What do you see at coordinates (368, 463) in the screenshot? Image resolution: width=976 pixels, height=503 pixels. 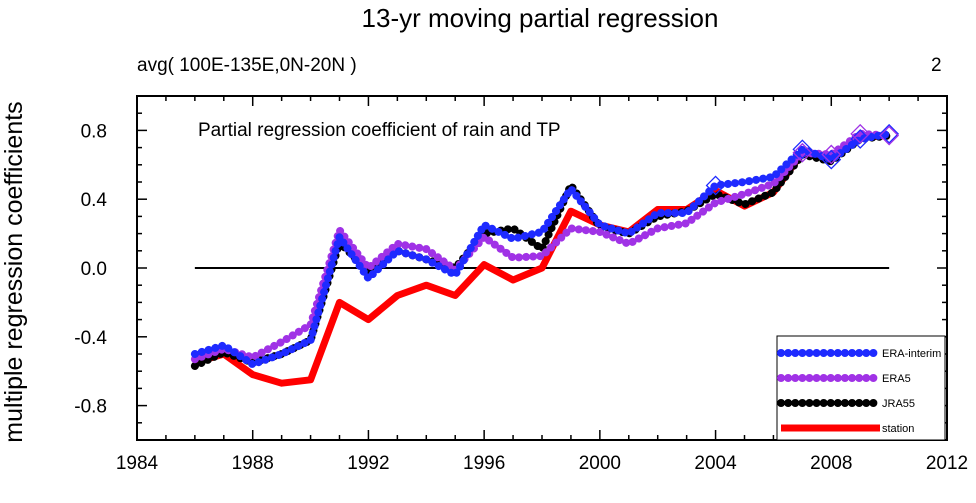 I see `x-tick-label: 1992` at bounding box center [368, 463].